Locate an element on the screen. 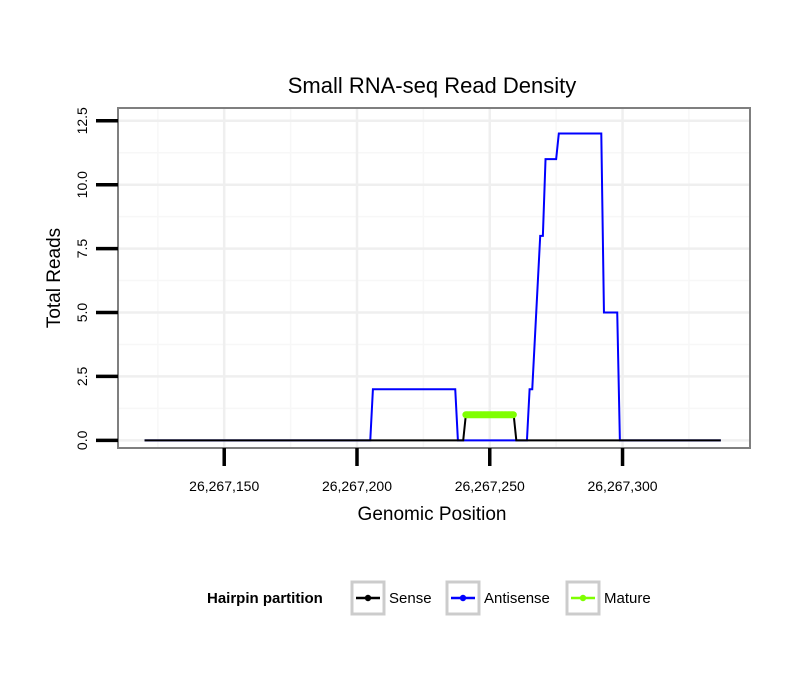 This screenshot has width=810, height=690. legend-items: Sense Antisense Mature is located at coordinates (500, 598).